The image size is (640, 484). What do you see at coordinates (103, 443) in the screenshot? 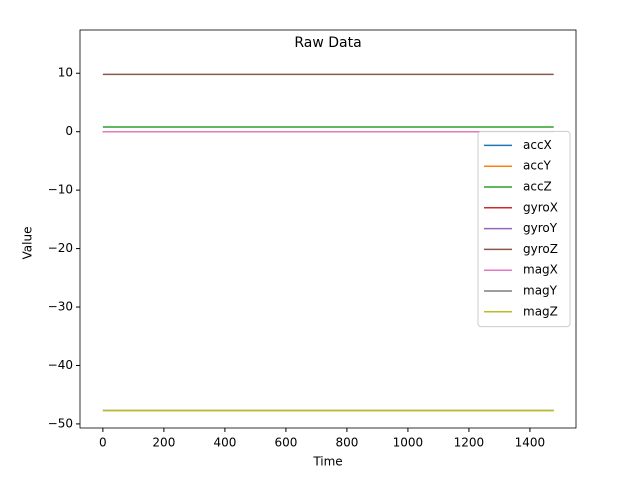
I see `x-tick-label: 0` at bounding box center [103, 443].